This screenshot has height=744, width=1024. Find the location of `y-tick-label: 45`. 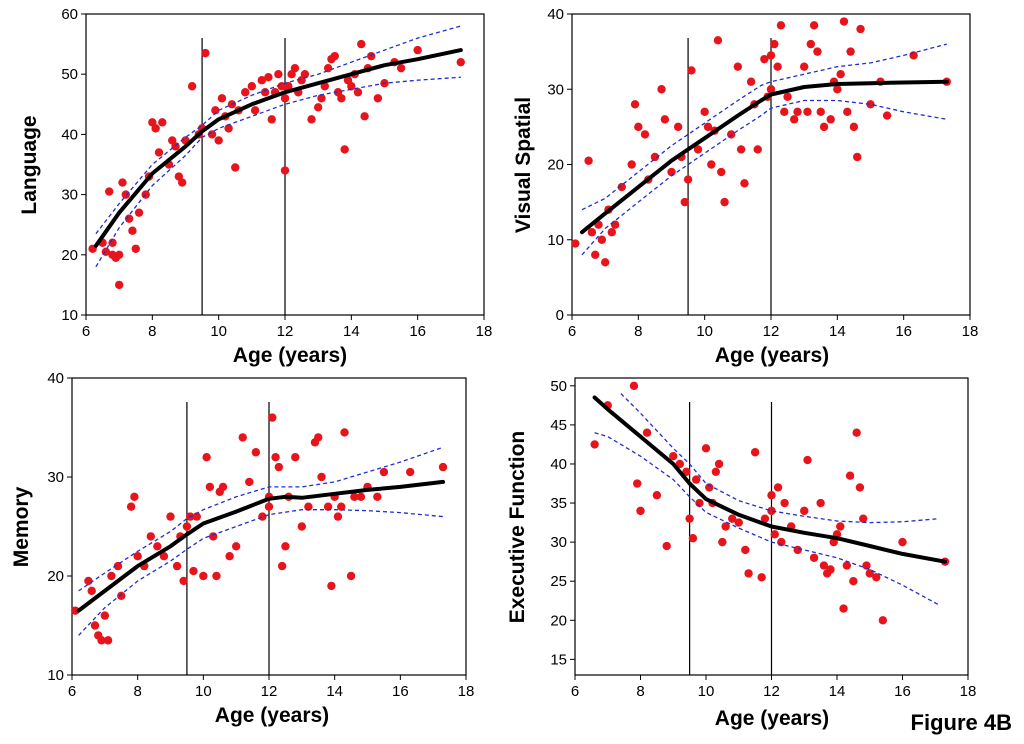

y-tick-label: 45 is located at coordinates (558, 425).